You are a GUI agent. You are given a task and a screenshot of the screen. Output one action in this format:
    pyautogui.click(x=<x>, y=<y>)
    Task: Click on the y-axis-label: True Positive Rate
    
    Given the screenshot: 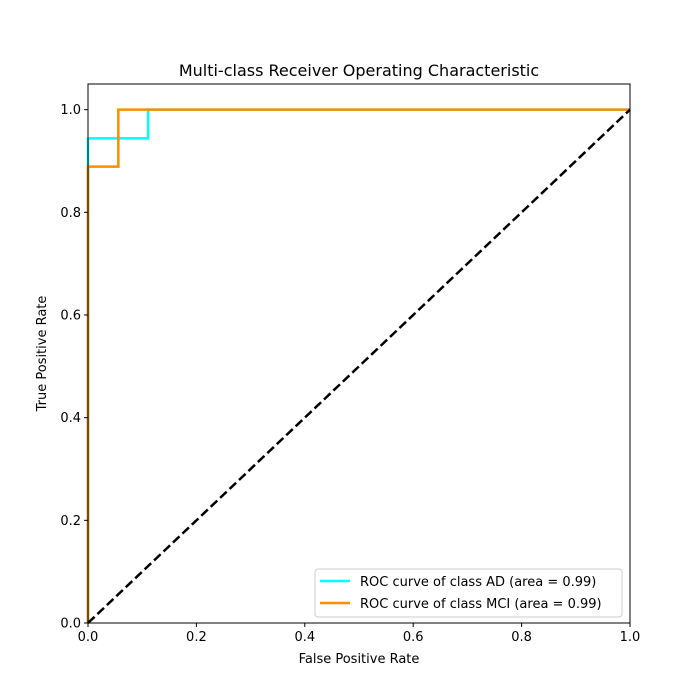 What is the action you would take?
    pyautogui.click(x=42, y=354)
    